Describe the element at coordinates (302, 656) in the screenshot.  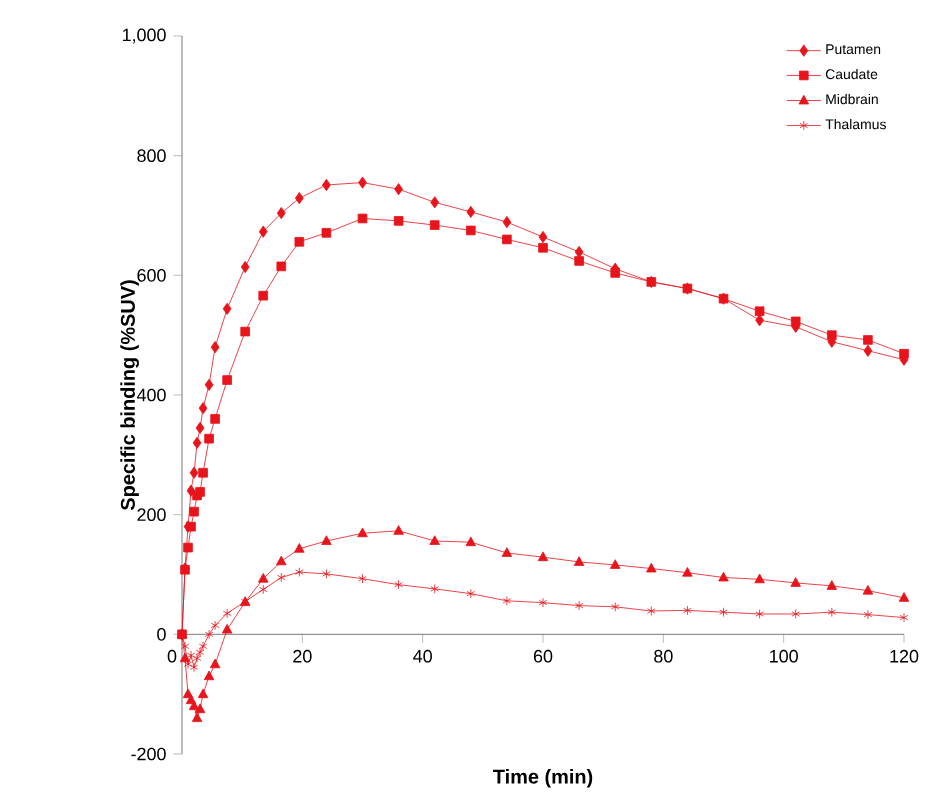
I see `x-tick-label: 20` at that location.